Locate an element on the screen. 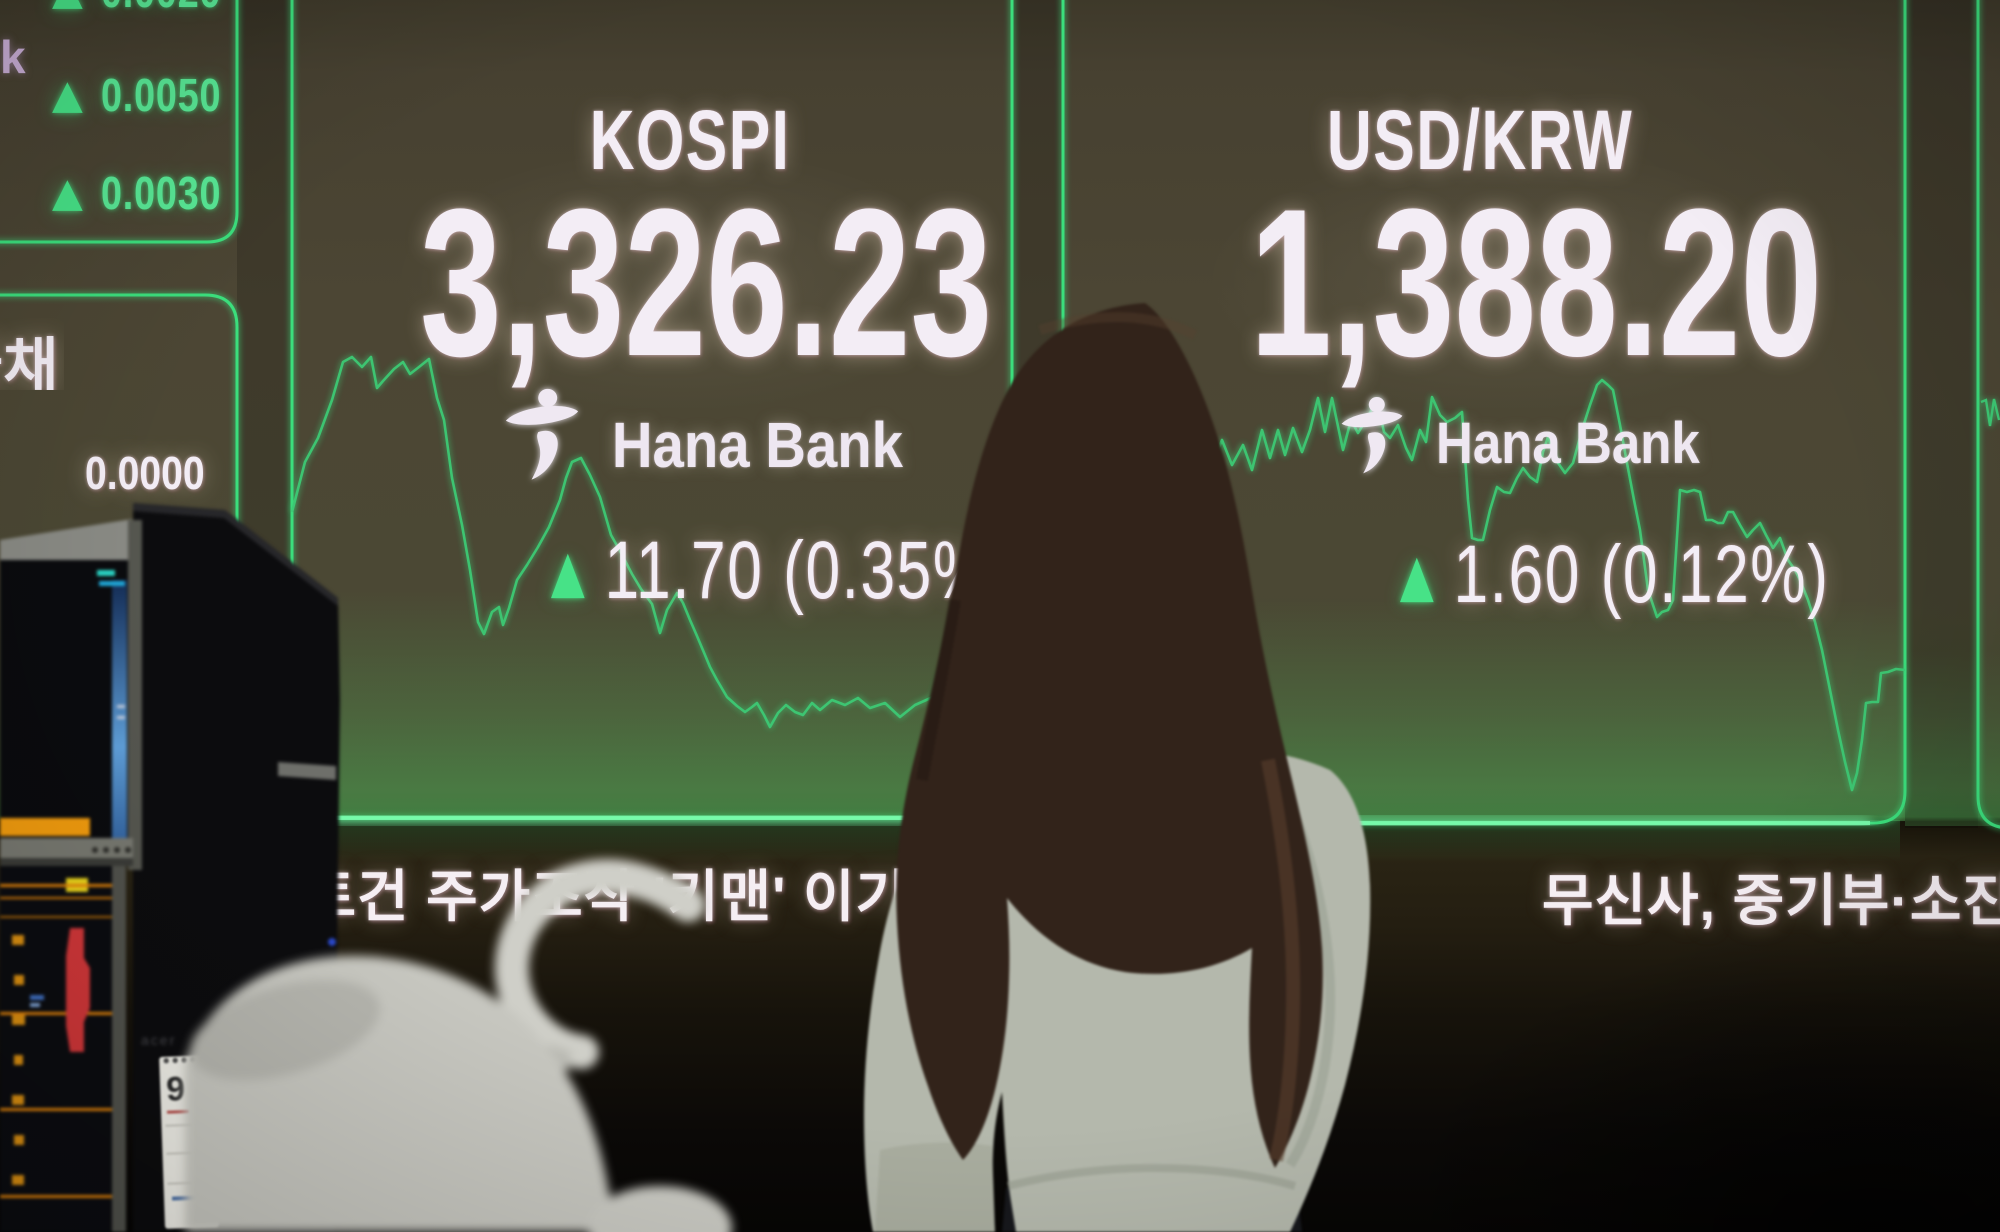  fx-row-value: 0.0020 is located at coordinates (161, 9).